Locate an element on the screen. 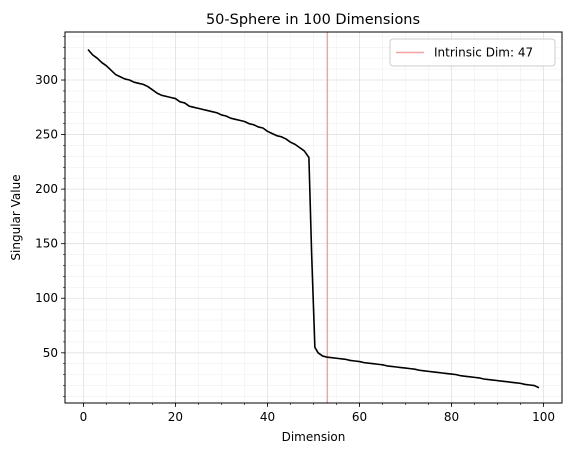  x-tick-label: 40 is located at coordinates (267, 417).